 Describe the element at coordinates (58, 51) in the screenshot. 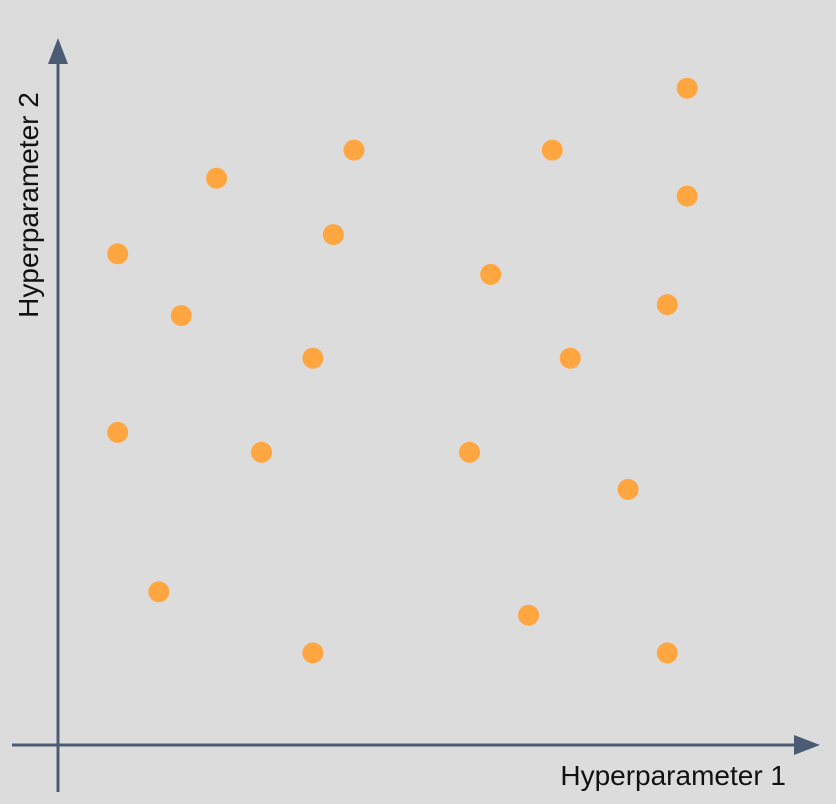

I see `y-axis-arrowhead` at that location.